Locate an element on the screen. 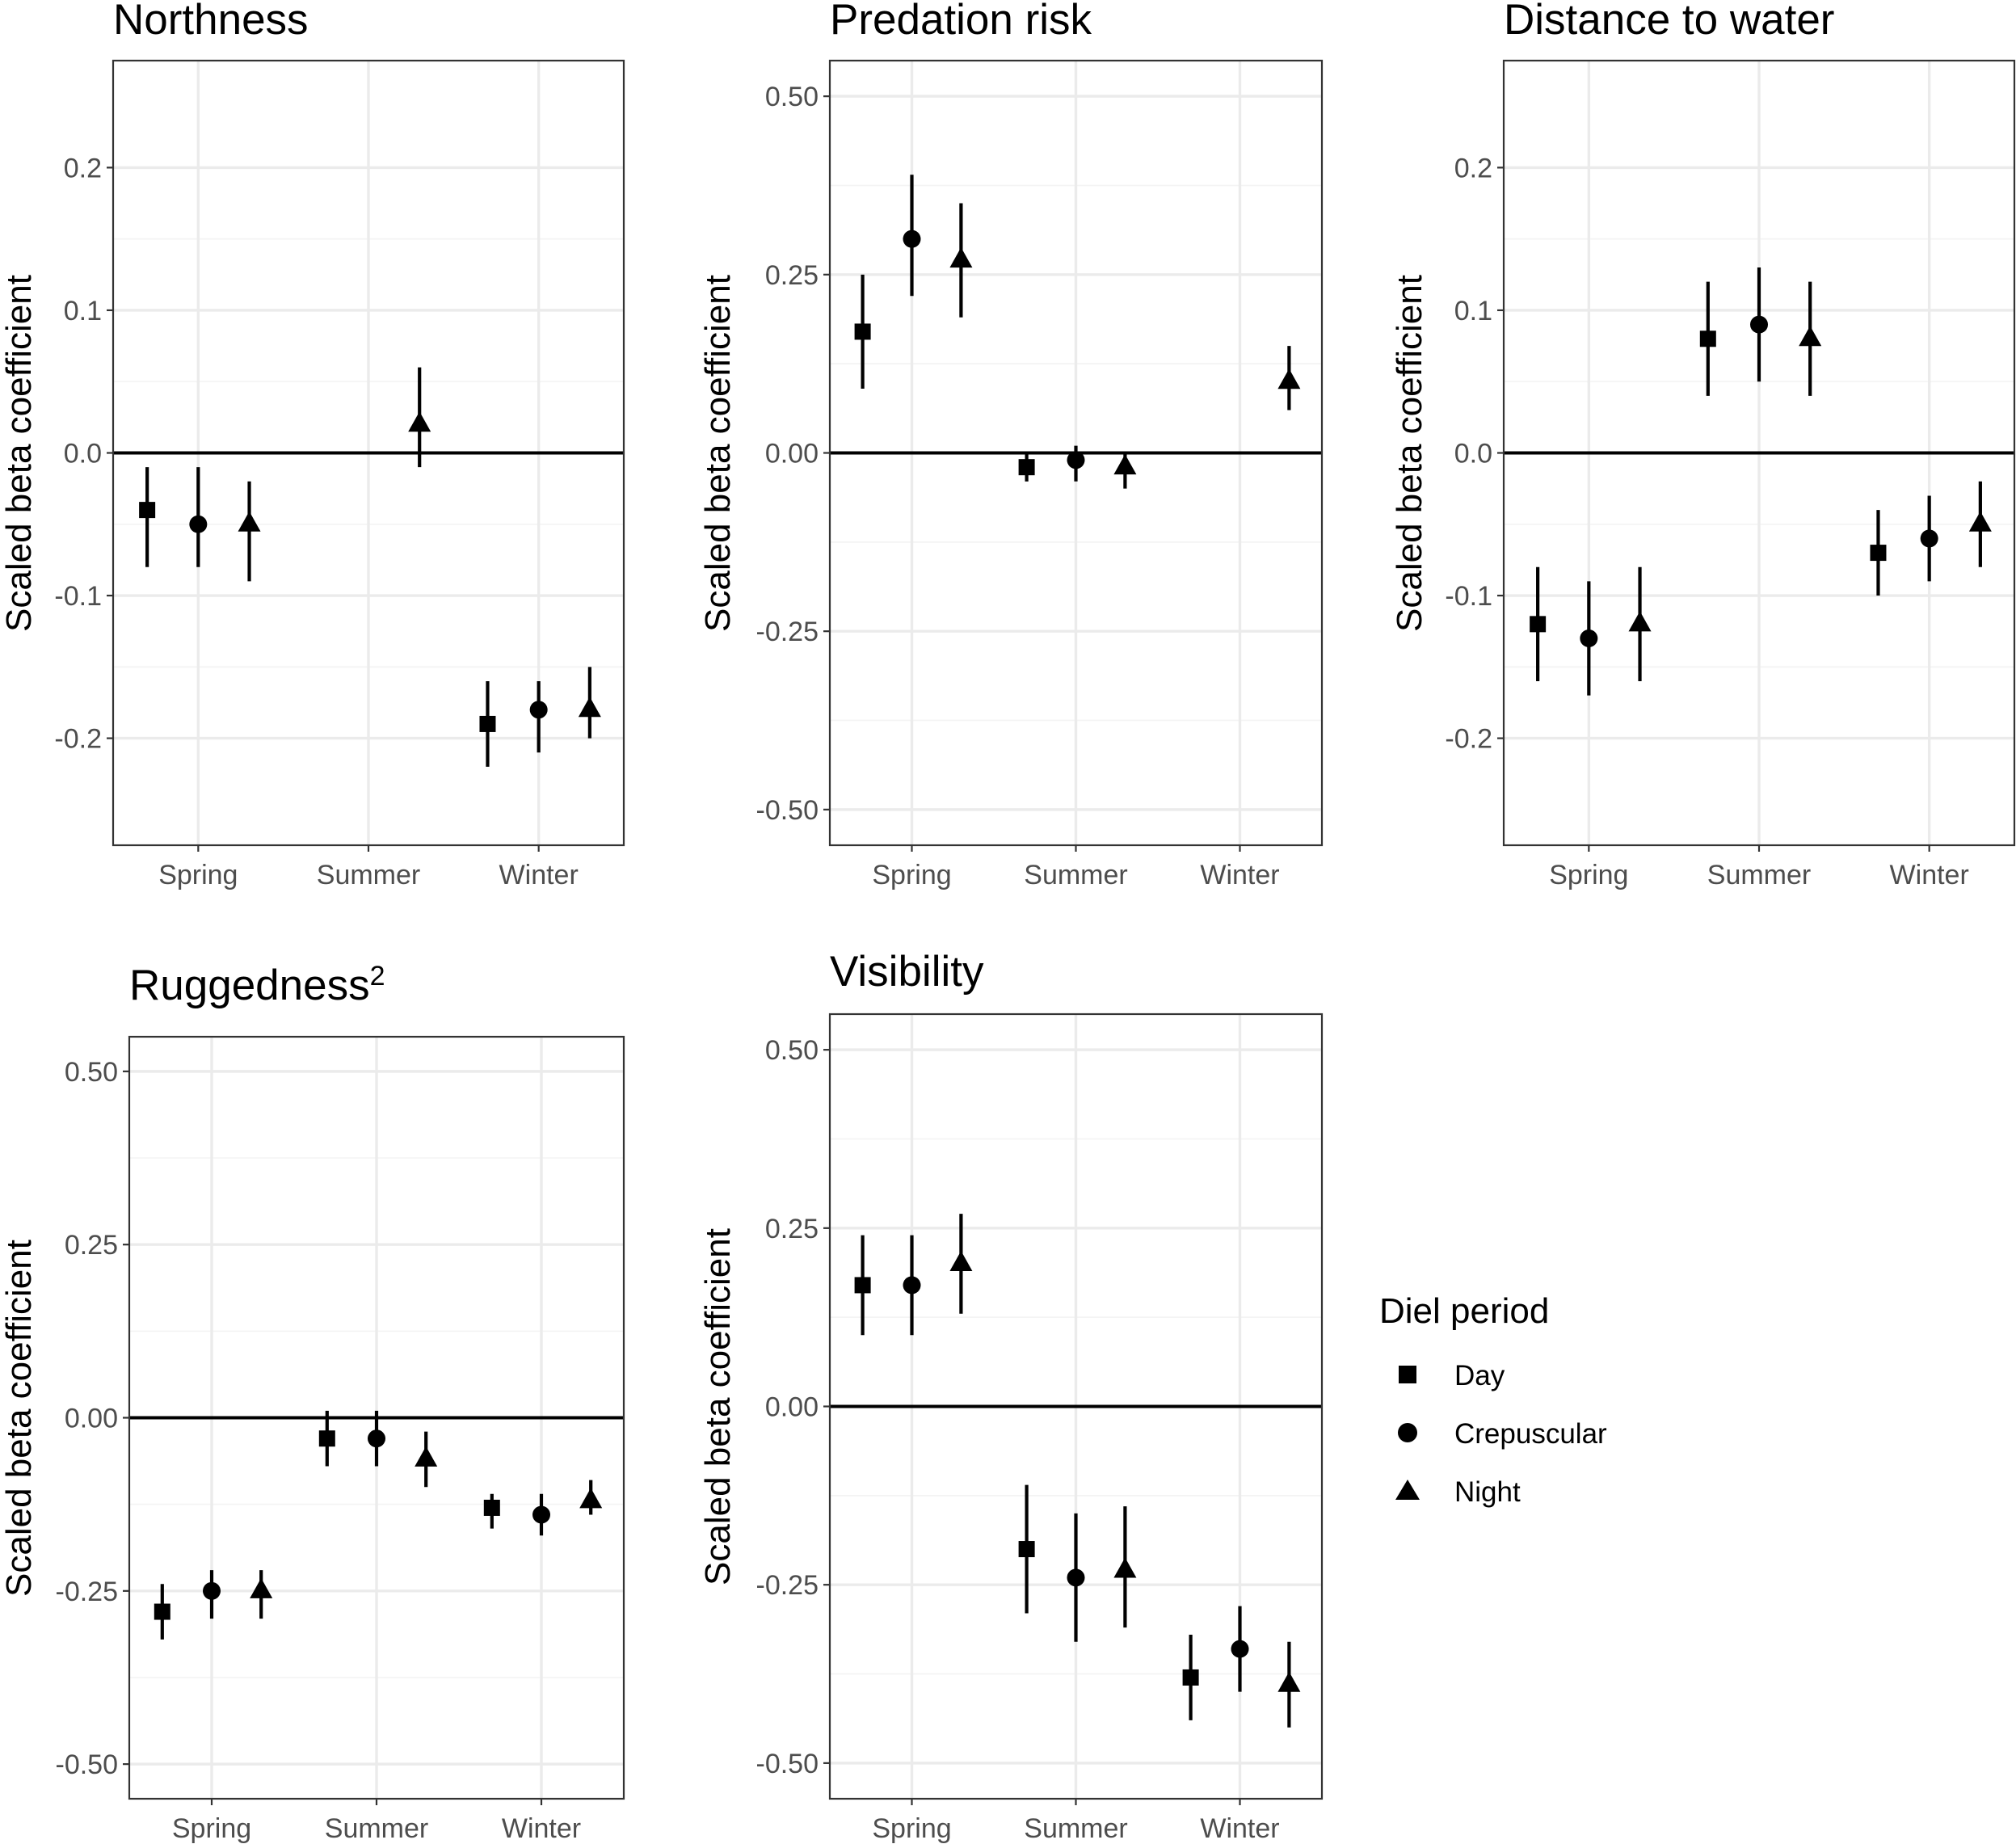 Image resolution: width=2016 pixels, height=1844 pixels. panel-title: Distance to water is located at coordinates (1669, 22).